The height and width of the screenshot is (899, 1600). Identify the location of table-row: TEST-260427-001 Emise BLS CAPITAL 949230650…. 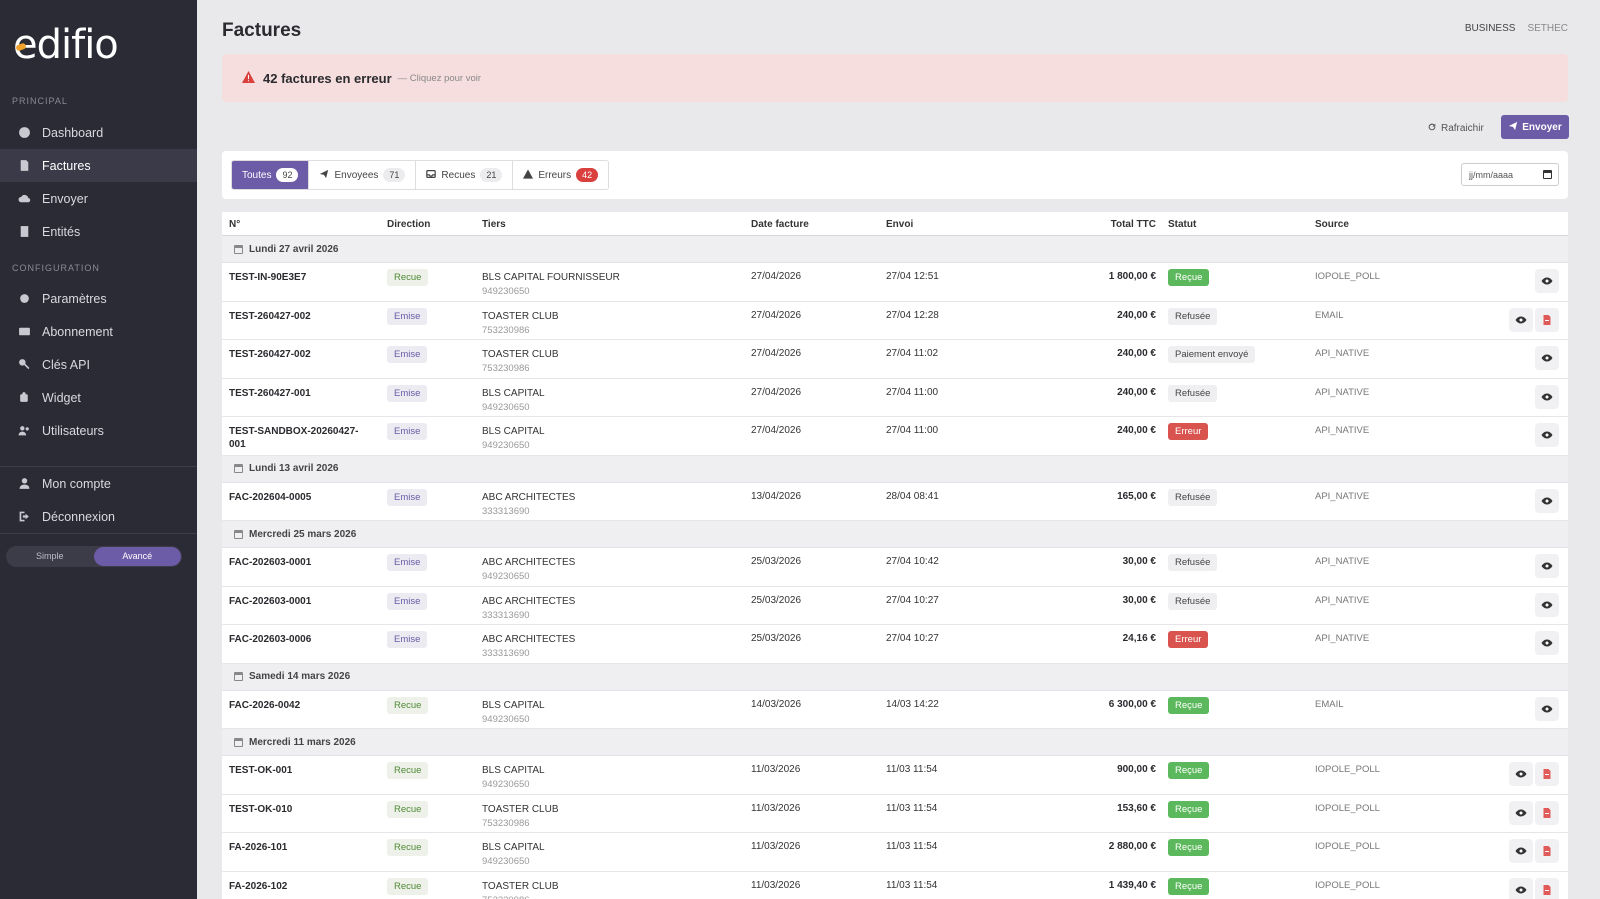
(895, 398).